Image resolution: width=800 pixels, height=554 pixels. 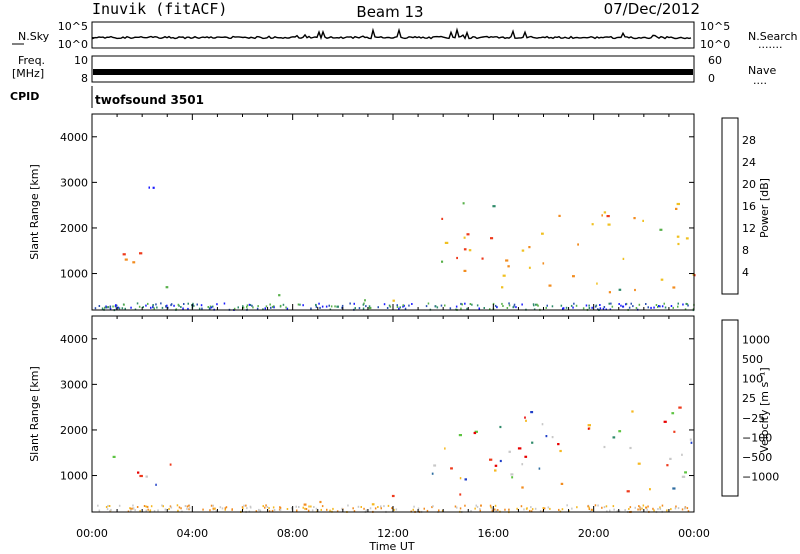 What do you see at coordinates (34, 36) in the screenshot?
I see `nsky-label: N.Sky` at bounding box center [34, 36].